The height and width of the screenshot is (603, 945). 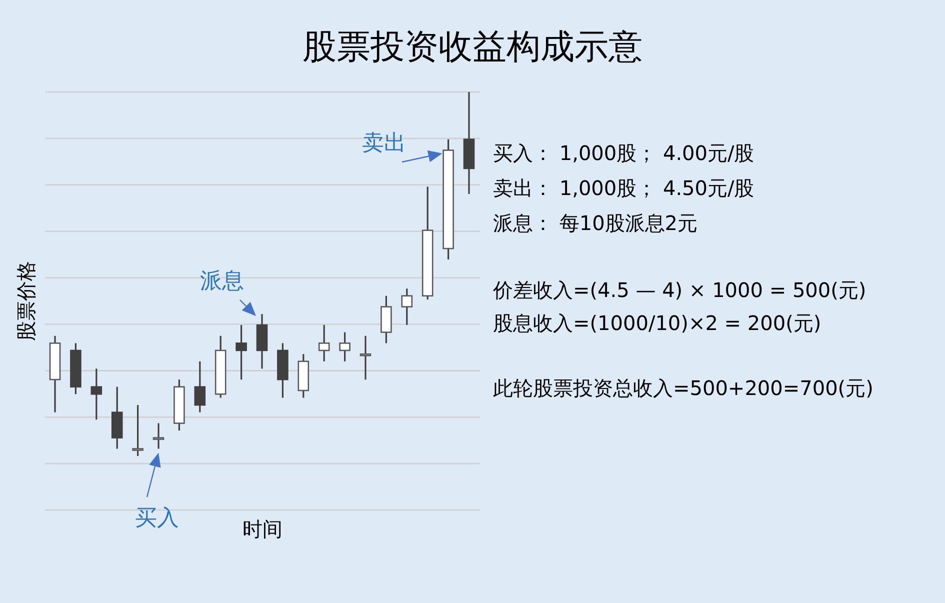 I want to click on text: 派息： 每10股派息2元, so click(x=595, y=223).